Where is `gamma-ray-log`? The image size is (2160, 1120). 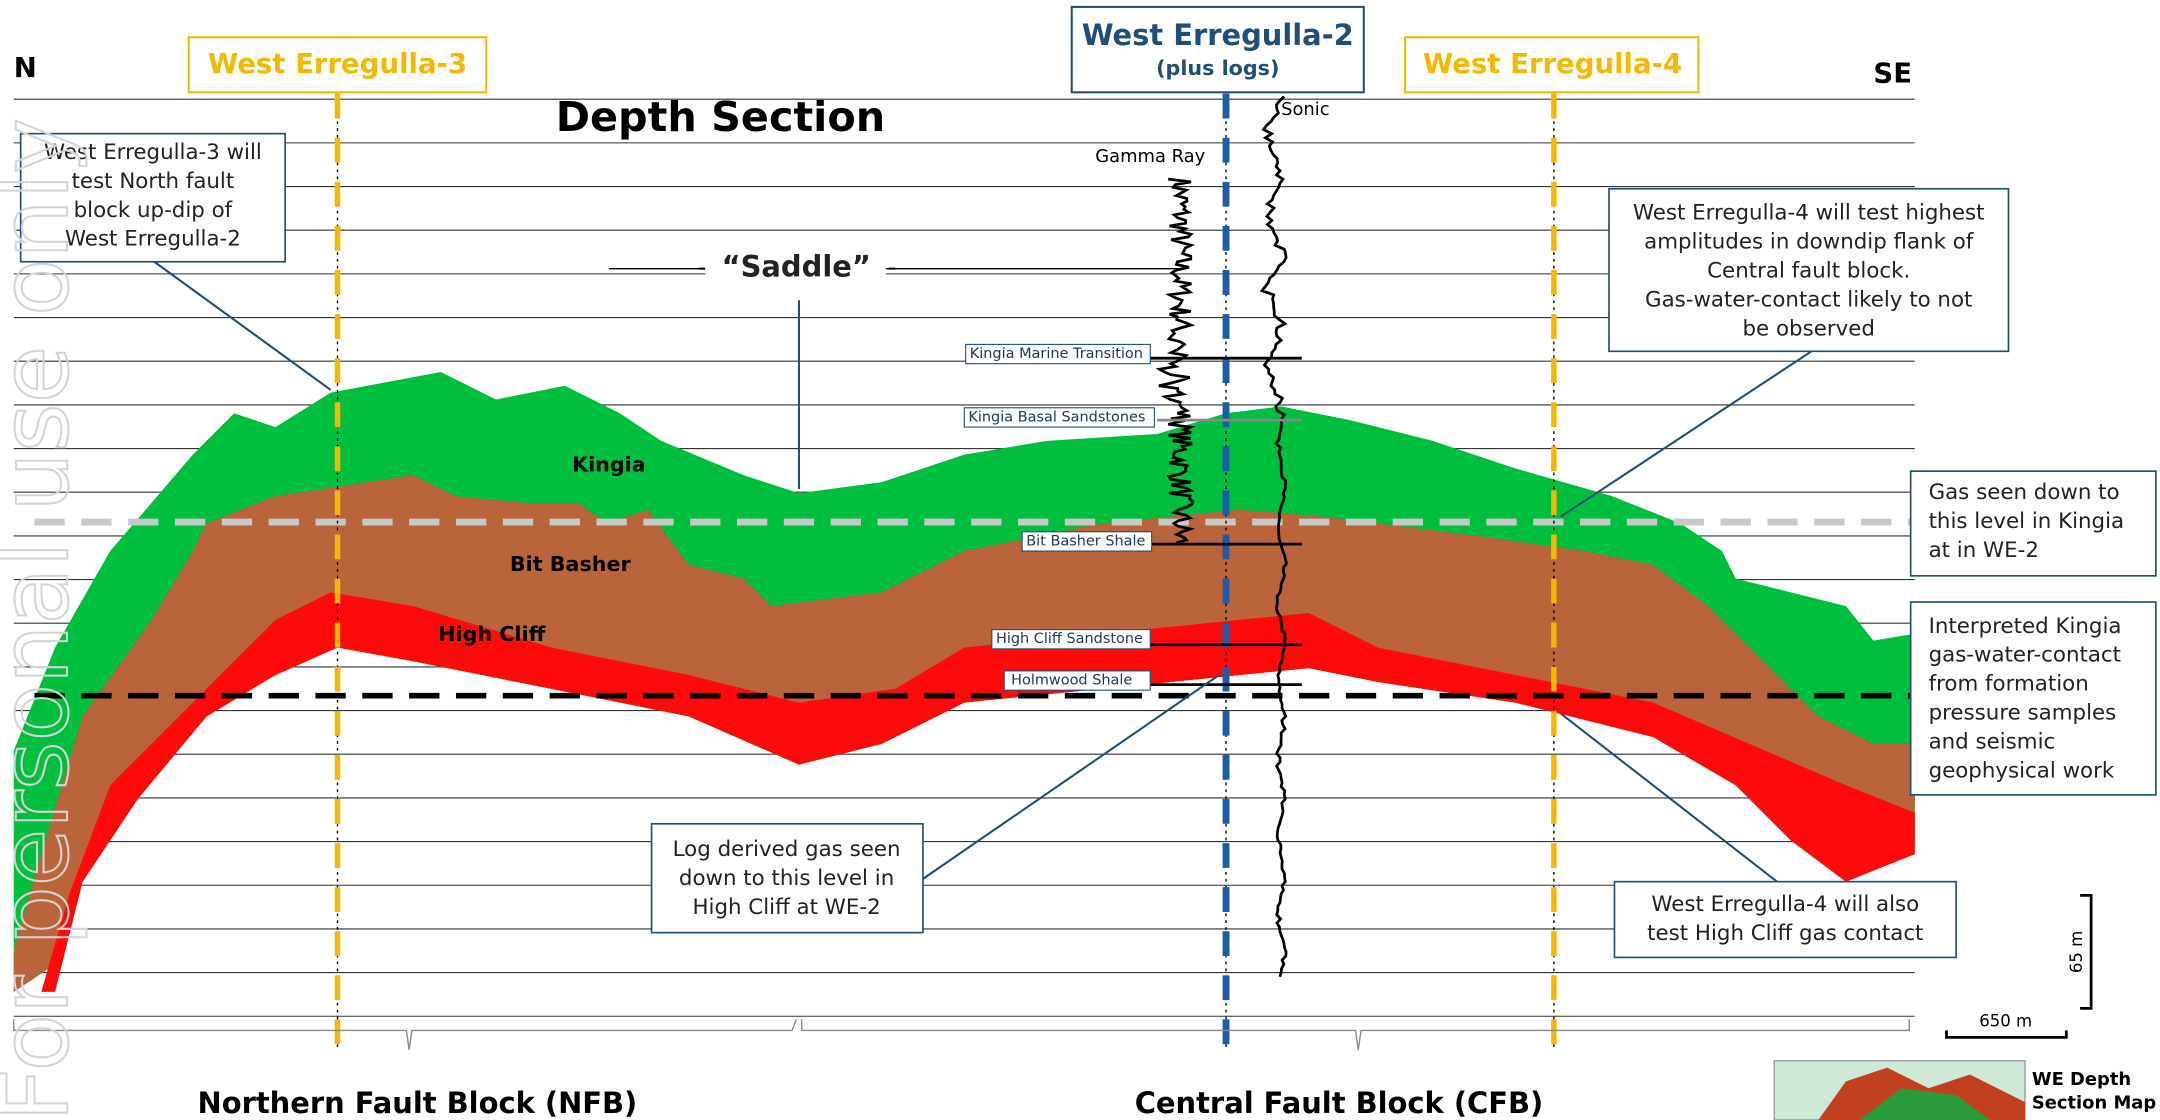
gamma-ray-log is located at coordinates (1176, 361).